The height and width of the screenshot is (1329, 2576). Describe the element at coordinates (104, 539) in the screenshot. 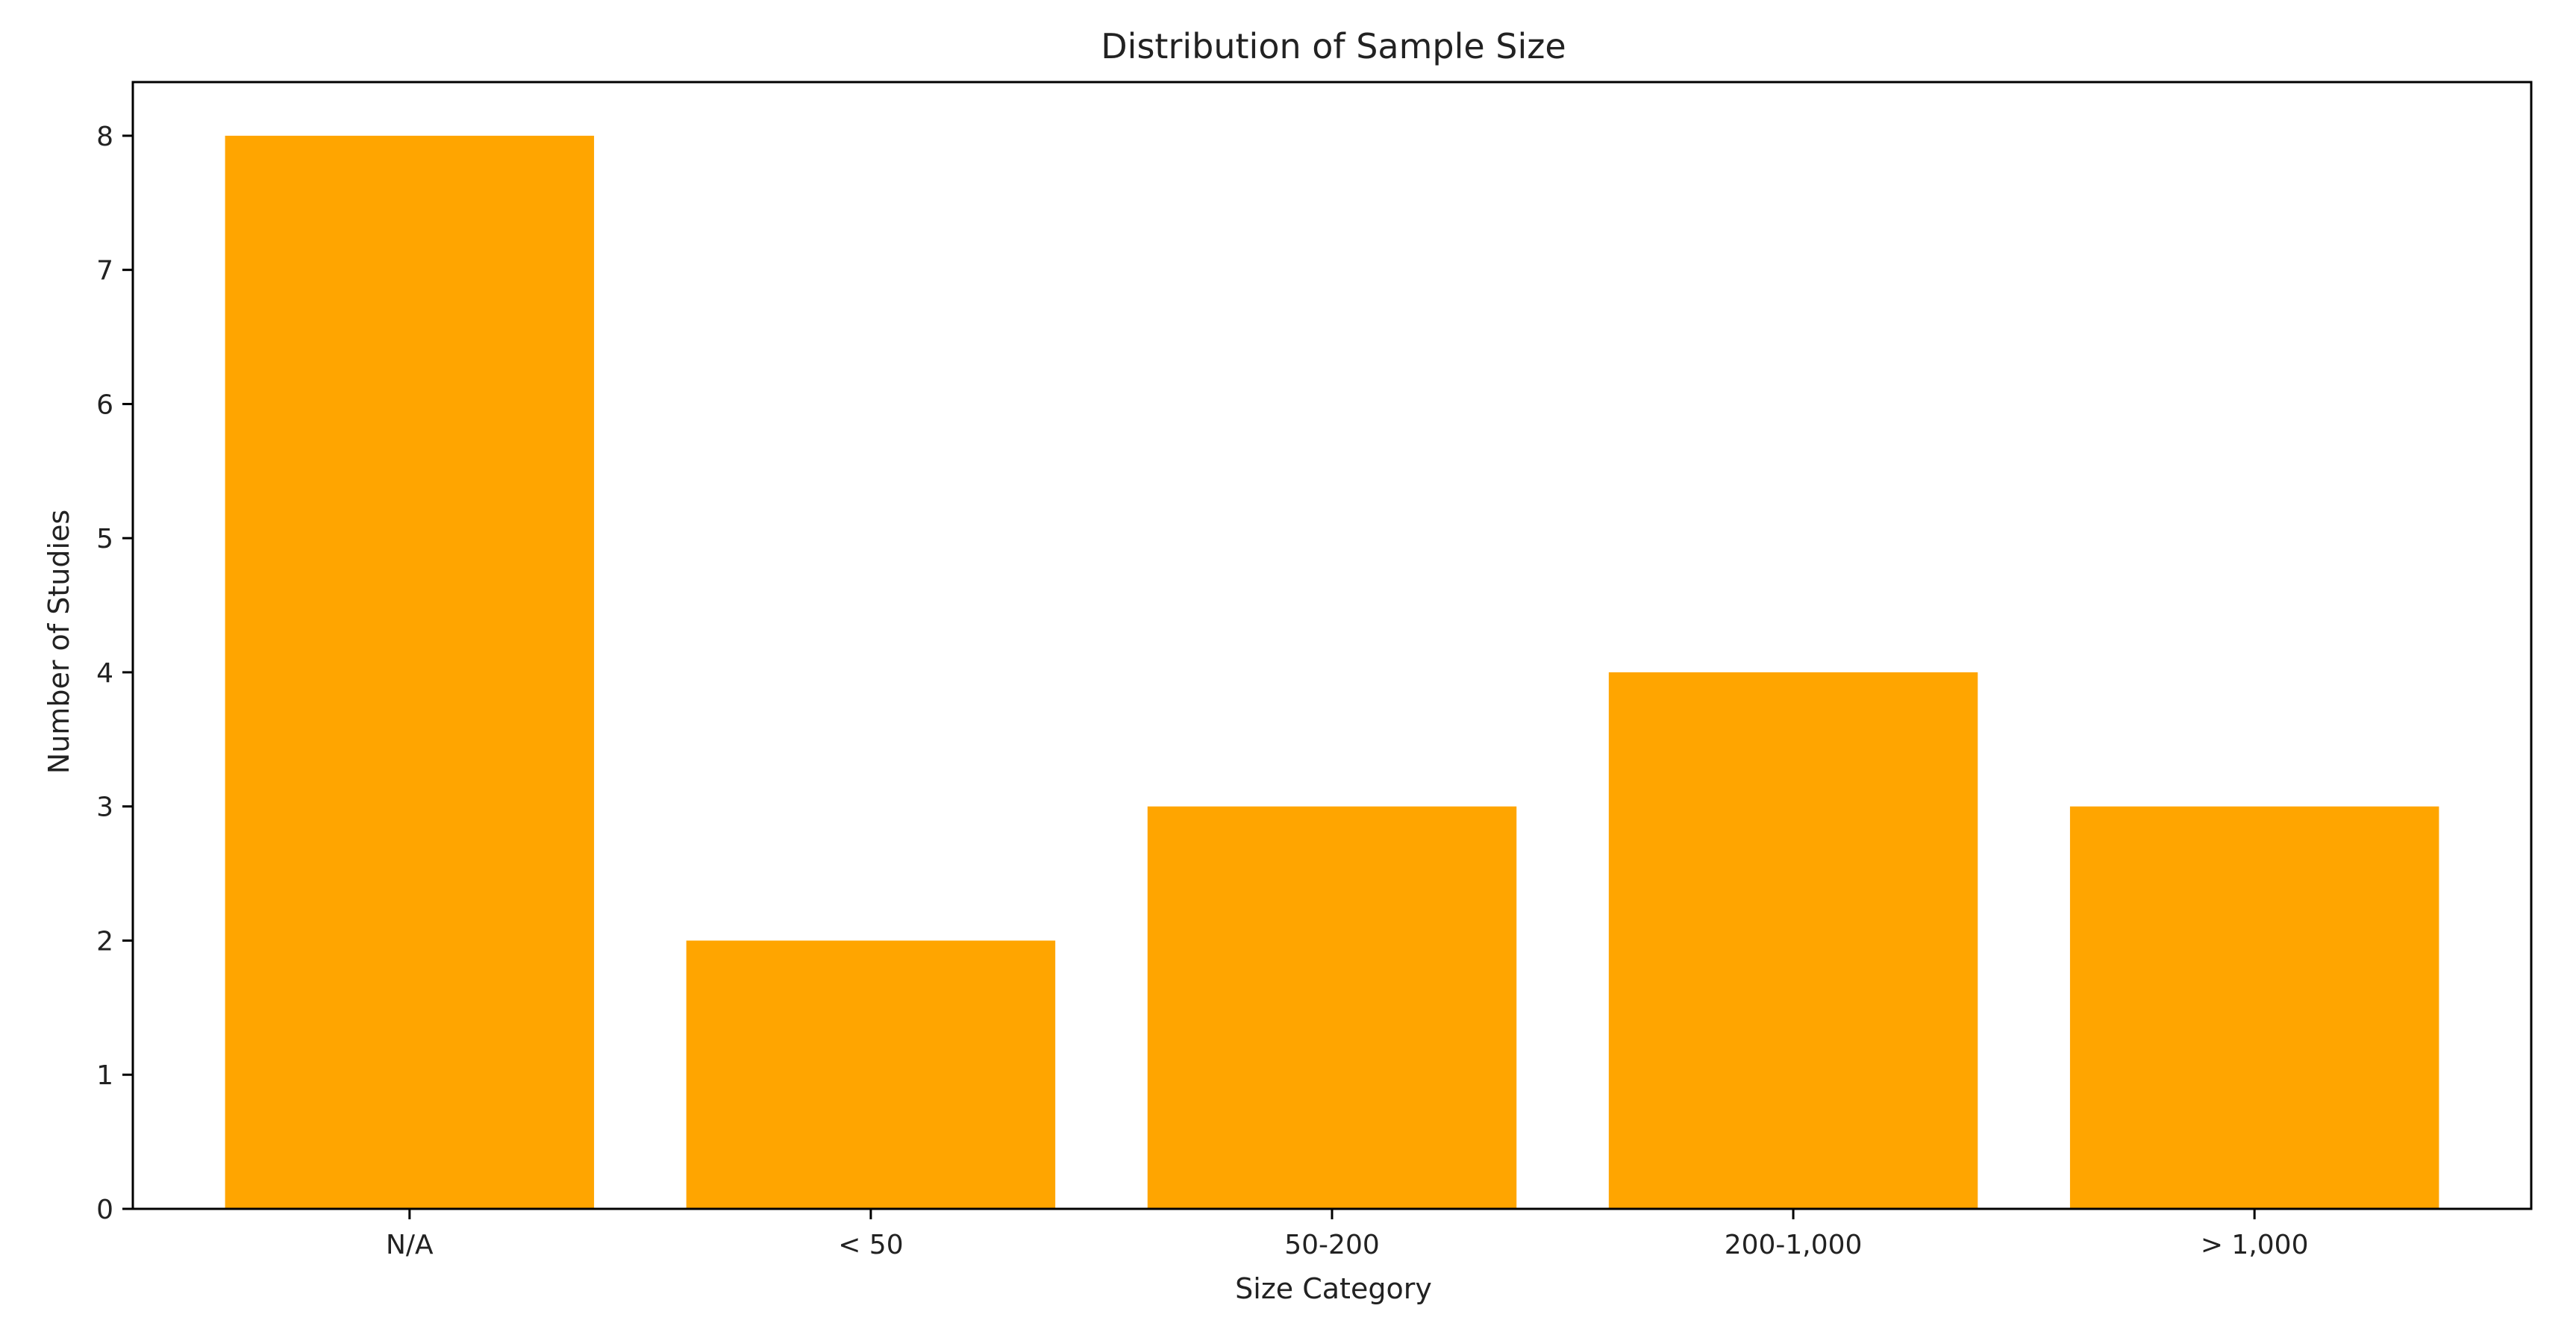

I see `y-tick-label-5: 5` at that location.